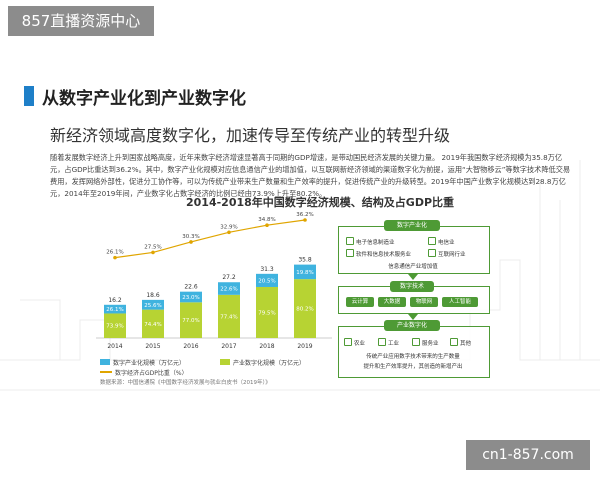 The height and width of the screenshot is (480, 600). Describe the element at coordinates (267, 269) in the screenshot. I see `bar-total-label: 31.3` at that location.